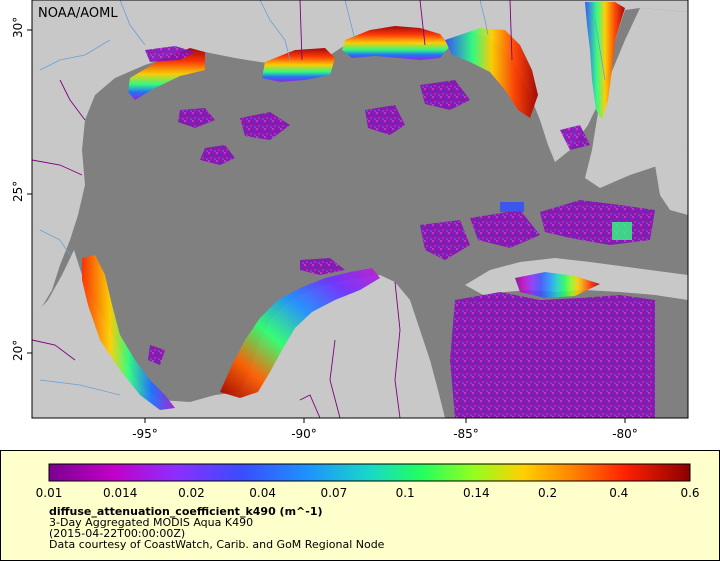 The height and width of the screenshot is (561, 720). What do you see at coordinates (18, 350) in the screenshot?
I see `lat-tick-20: 20°` at bounding box center [18, 350].